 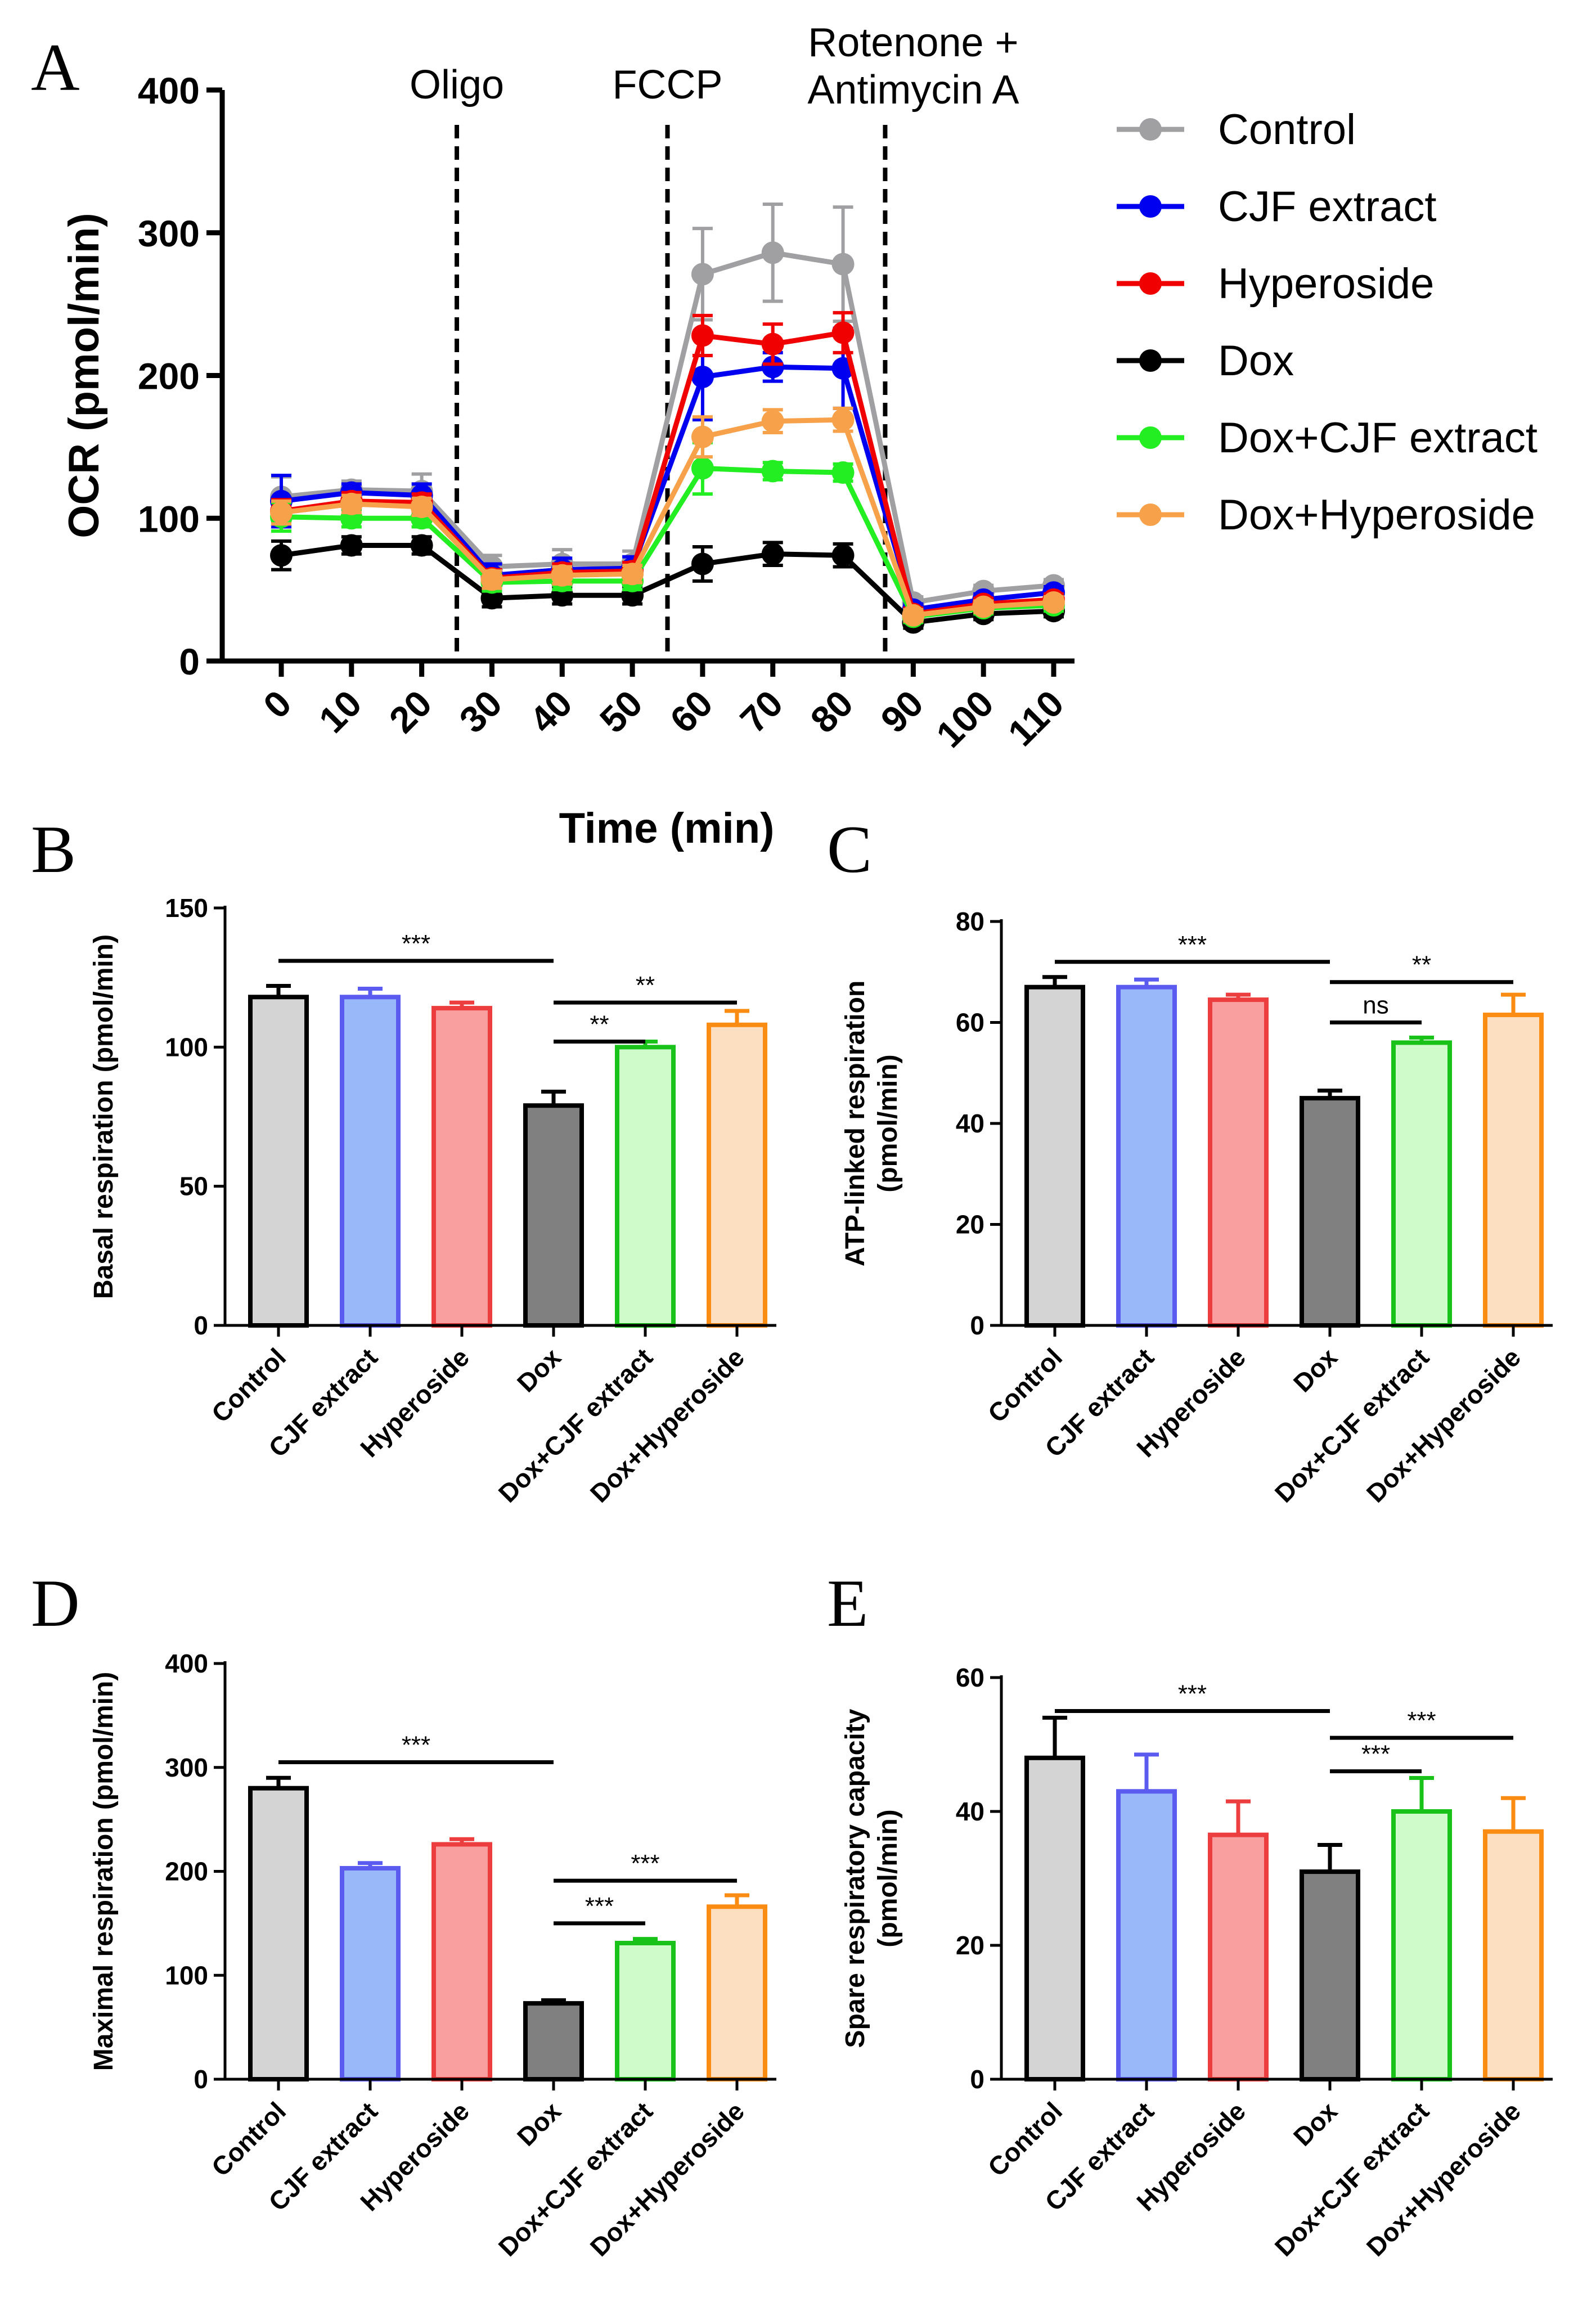 I want to click on x-tick-label: 100, so click(x=964, y=719).